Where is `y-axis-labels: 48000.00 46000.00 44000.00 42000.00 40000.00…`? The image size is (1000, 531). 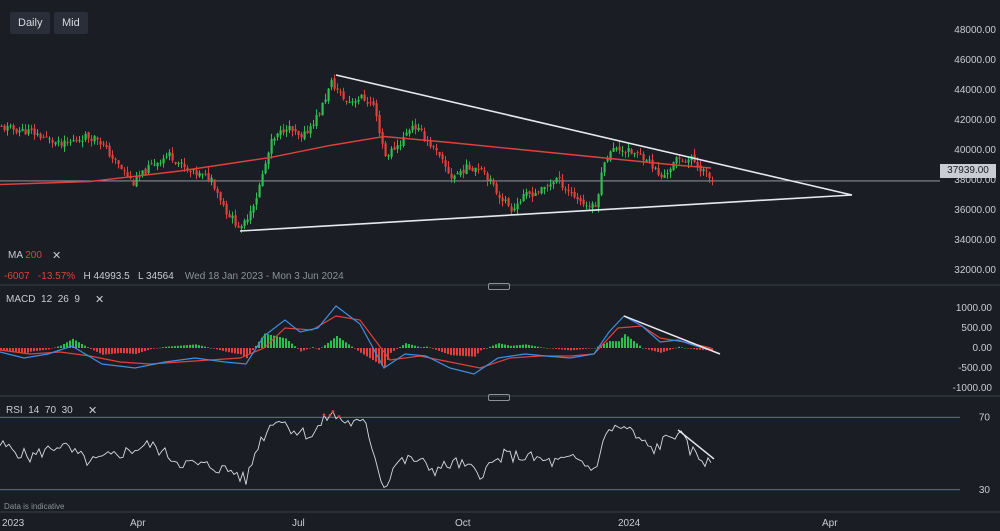 y-axis-labels: 48000.00 46000.00 44000.00 42000.00 40000.00… is located at coordinates (975, 260).